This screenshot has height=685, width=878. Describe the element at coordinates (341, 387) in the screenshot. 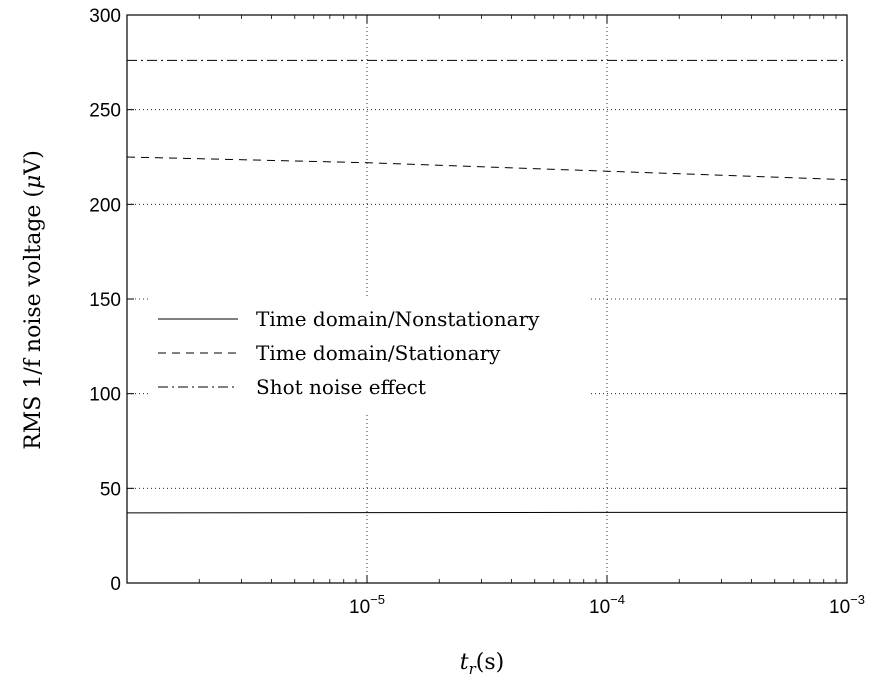

I see `legend-label-3: Shot noise effect` at that location.